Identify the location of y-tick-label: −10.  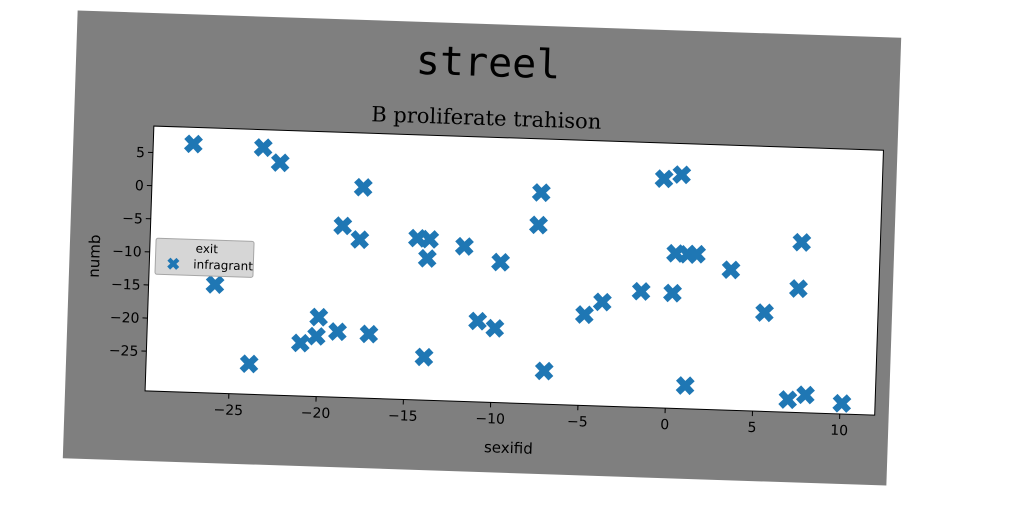
(127, 252).